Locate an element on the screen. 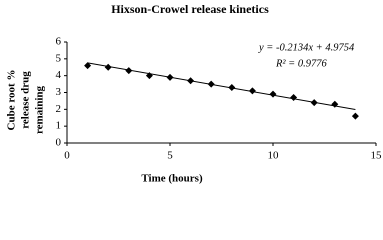 The width and height of the screenshot is (383, 240). y-tick-label: 6 is located at coordinates (59, 42).